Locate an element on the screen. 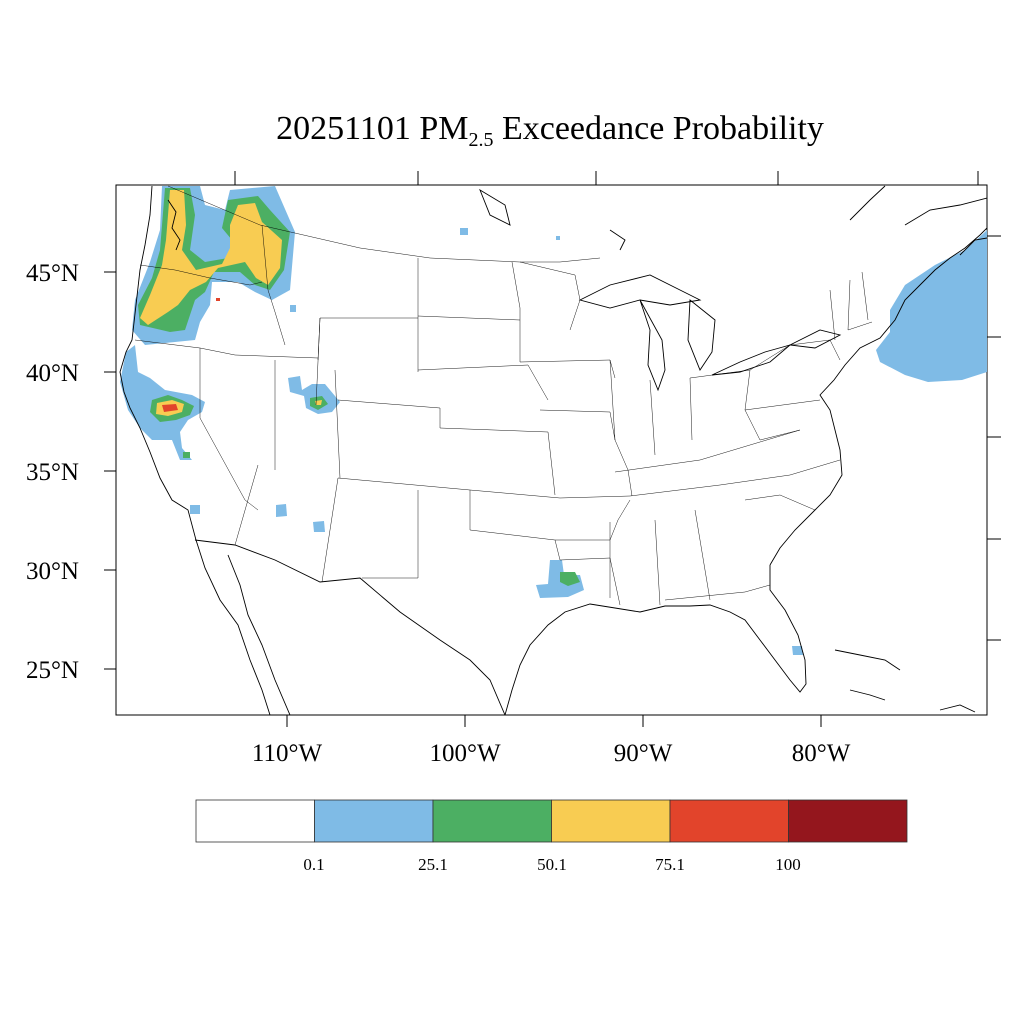 The image size is (1024, 1024). fill-red-pnw is located at coordinates (218, 299).